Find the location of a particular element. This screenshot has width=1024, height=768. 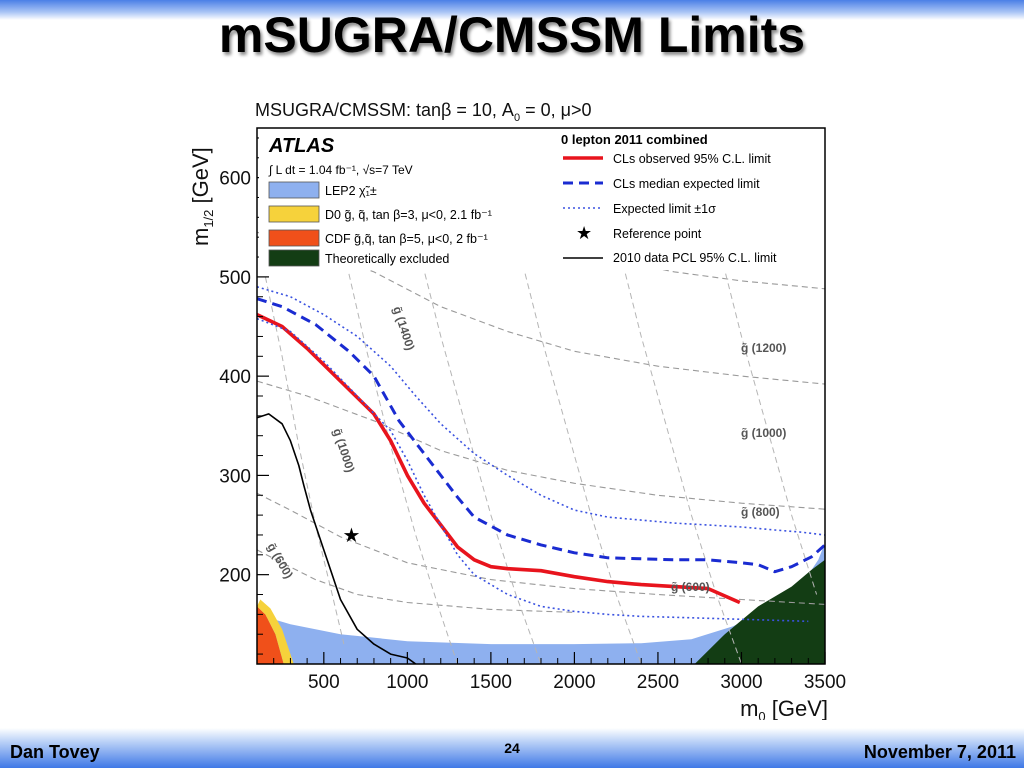

reference-point-marker: ★ is located at coordinates (352, 536).